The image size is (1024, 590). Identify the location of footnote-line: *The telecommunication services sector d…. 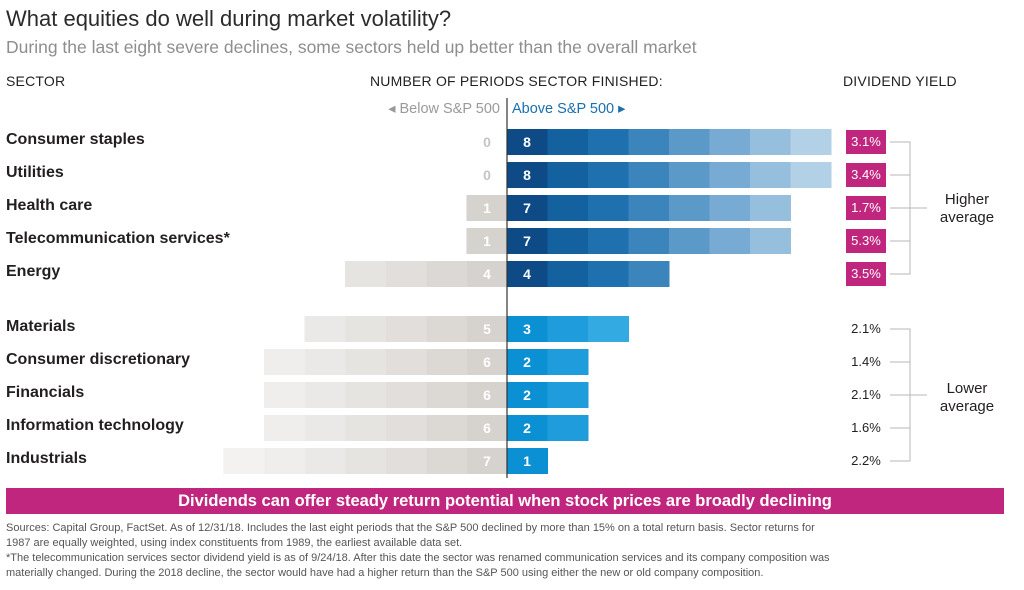
(418, 558).